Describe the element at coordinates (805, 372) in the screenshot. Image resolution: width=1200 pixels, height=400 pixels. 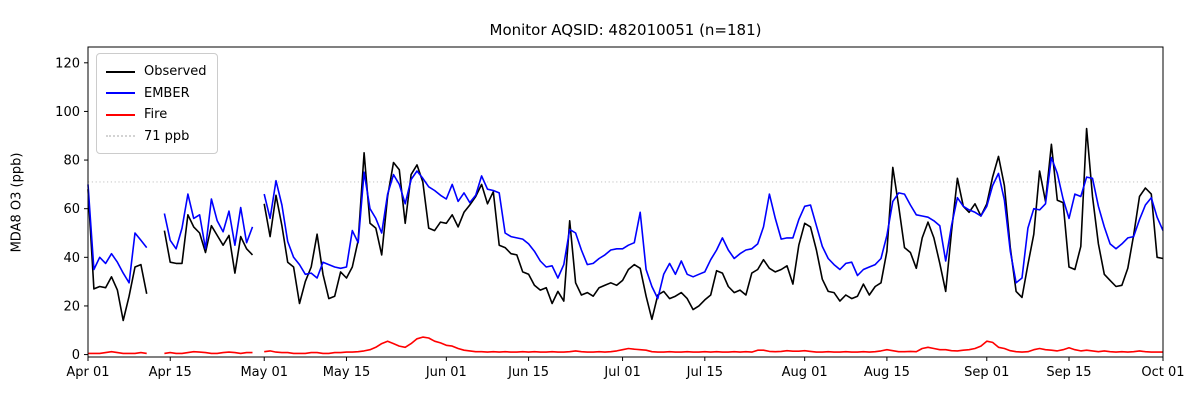
I see `x-tick-label: Aug 01` at that location.